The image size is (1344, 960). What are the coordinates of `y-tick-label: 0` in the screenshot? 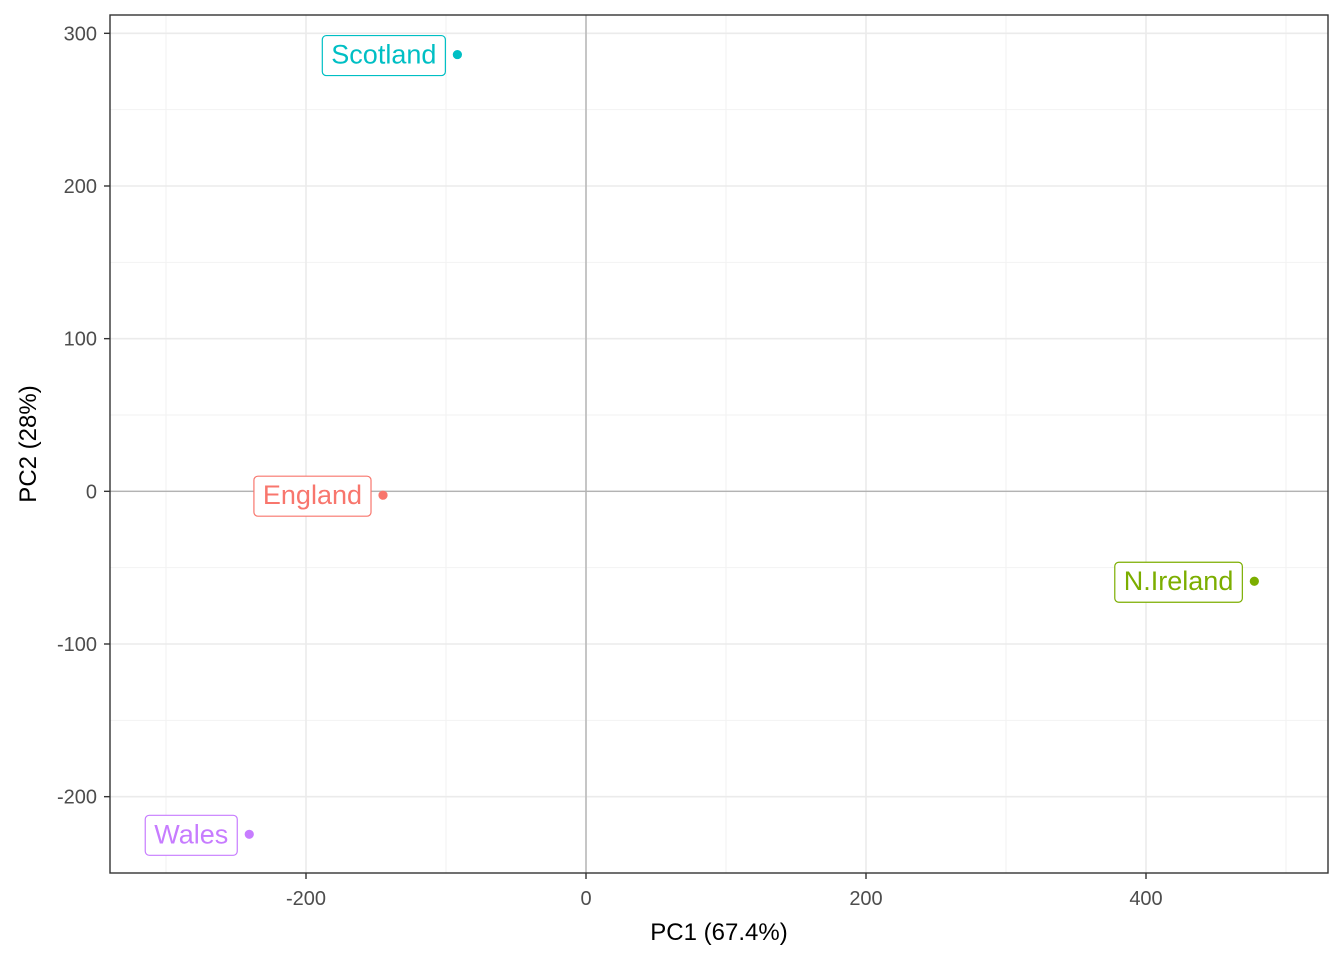 It's located at (91, 492).